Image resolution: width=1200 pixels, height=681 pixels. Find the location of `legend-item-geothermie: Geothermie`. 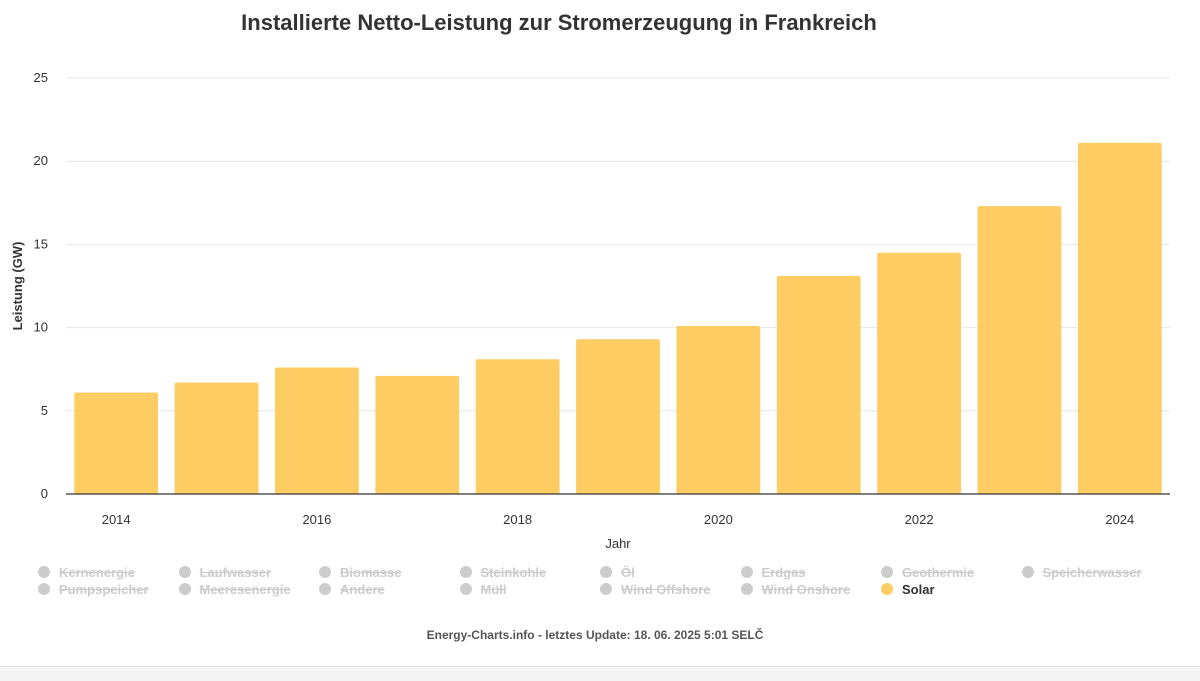

legend-item-geothermie: Geothermie is located at coordinates (951, 572).